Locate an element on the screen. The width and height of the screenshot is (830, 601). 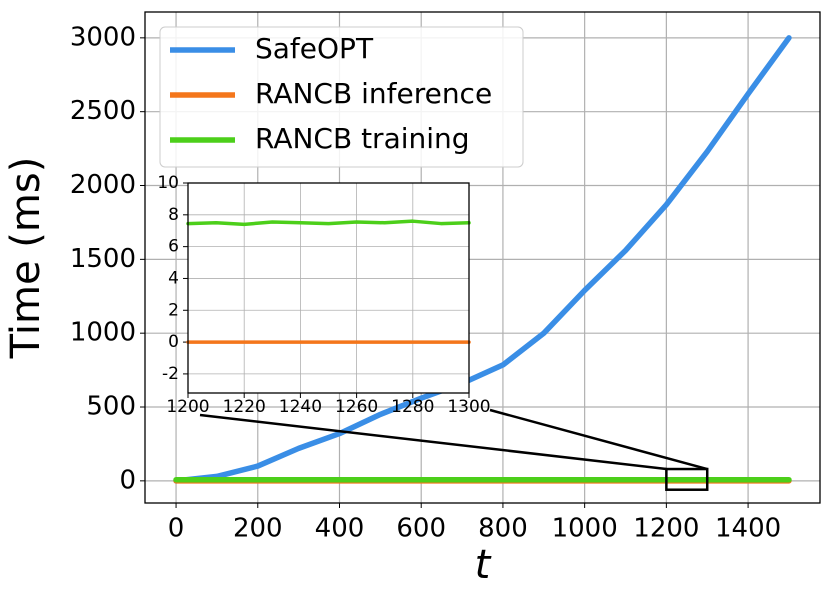
legend-box is located at coordinates (341, 97).